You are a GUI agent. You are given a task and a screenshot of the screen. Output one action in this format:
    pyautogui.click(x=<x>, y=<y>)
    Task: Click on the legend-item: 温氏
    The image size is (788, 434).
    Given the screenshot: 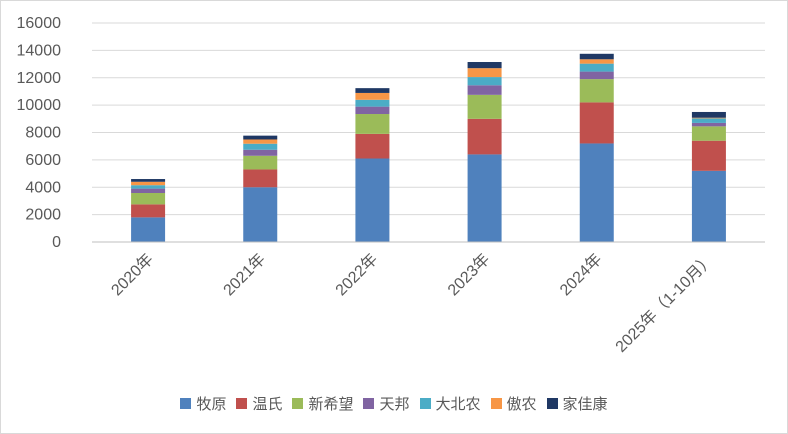 What is the action you would take?
    pyautogui.click(x=259, y=403)
    